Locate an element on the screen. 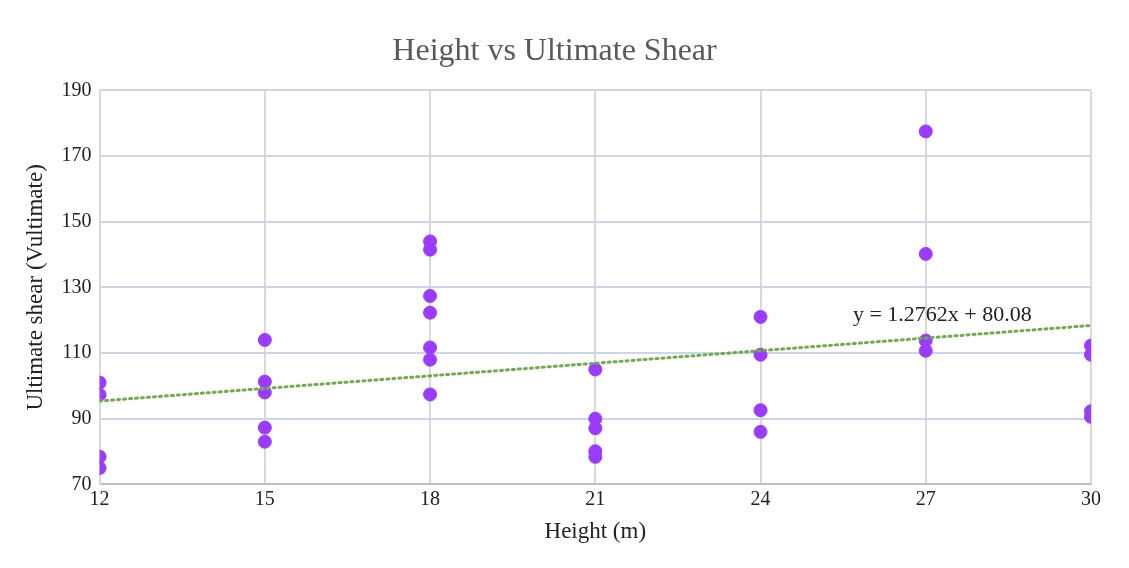 This screenshot has width=1129, height=568. y-tick-label: 110 is located at coordinates (77, 351).